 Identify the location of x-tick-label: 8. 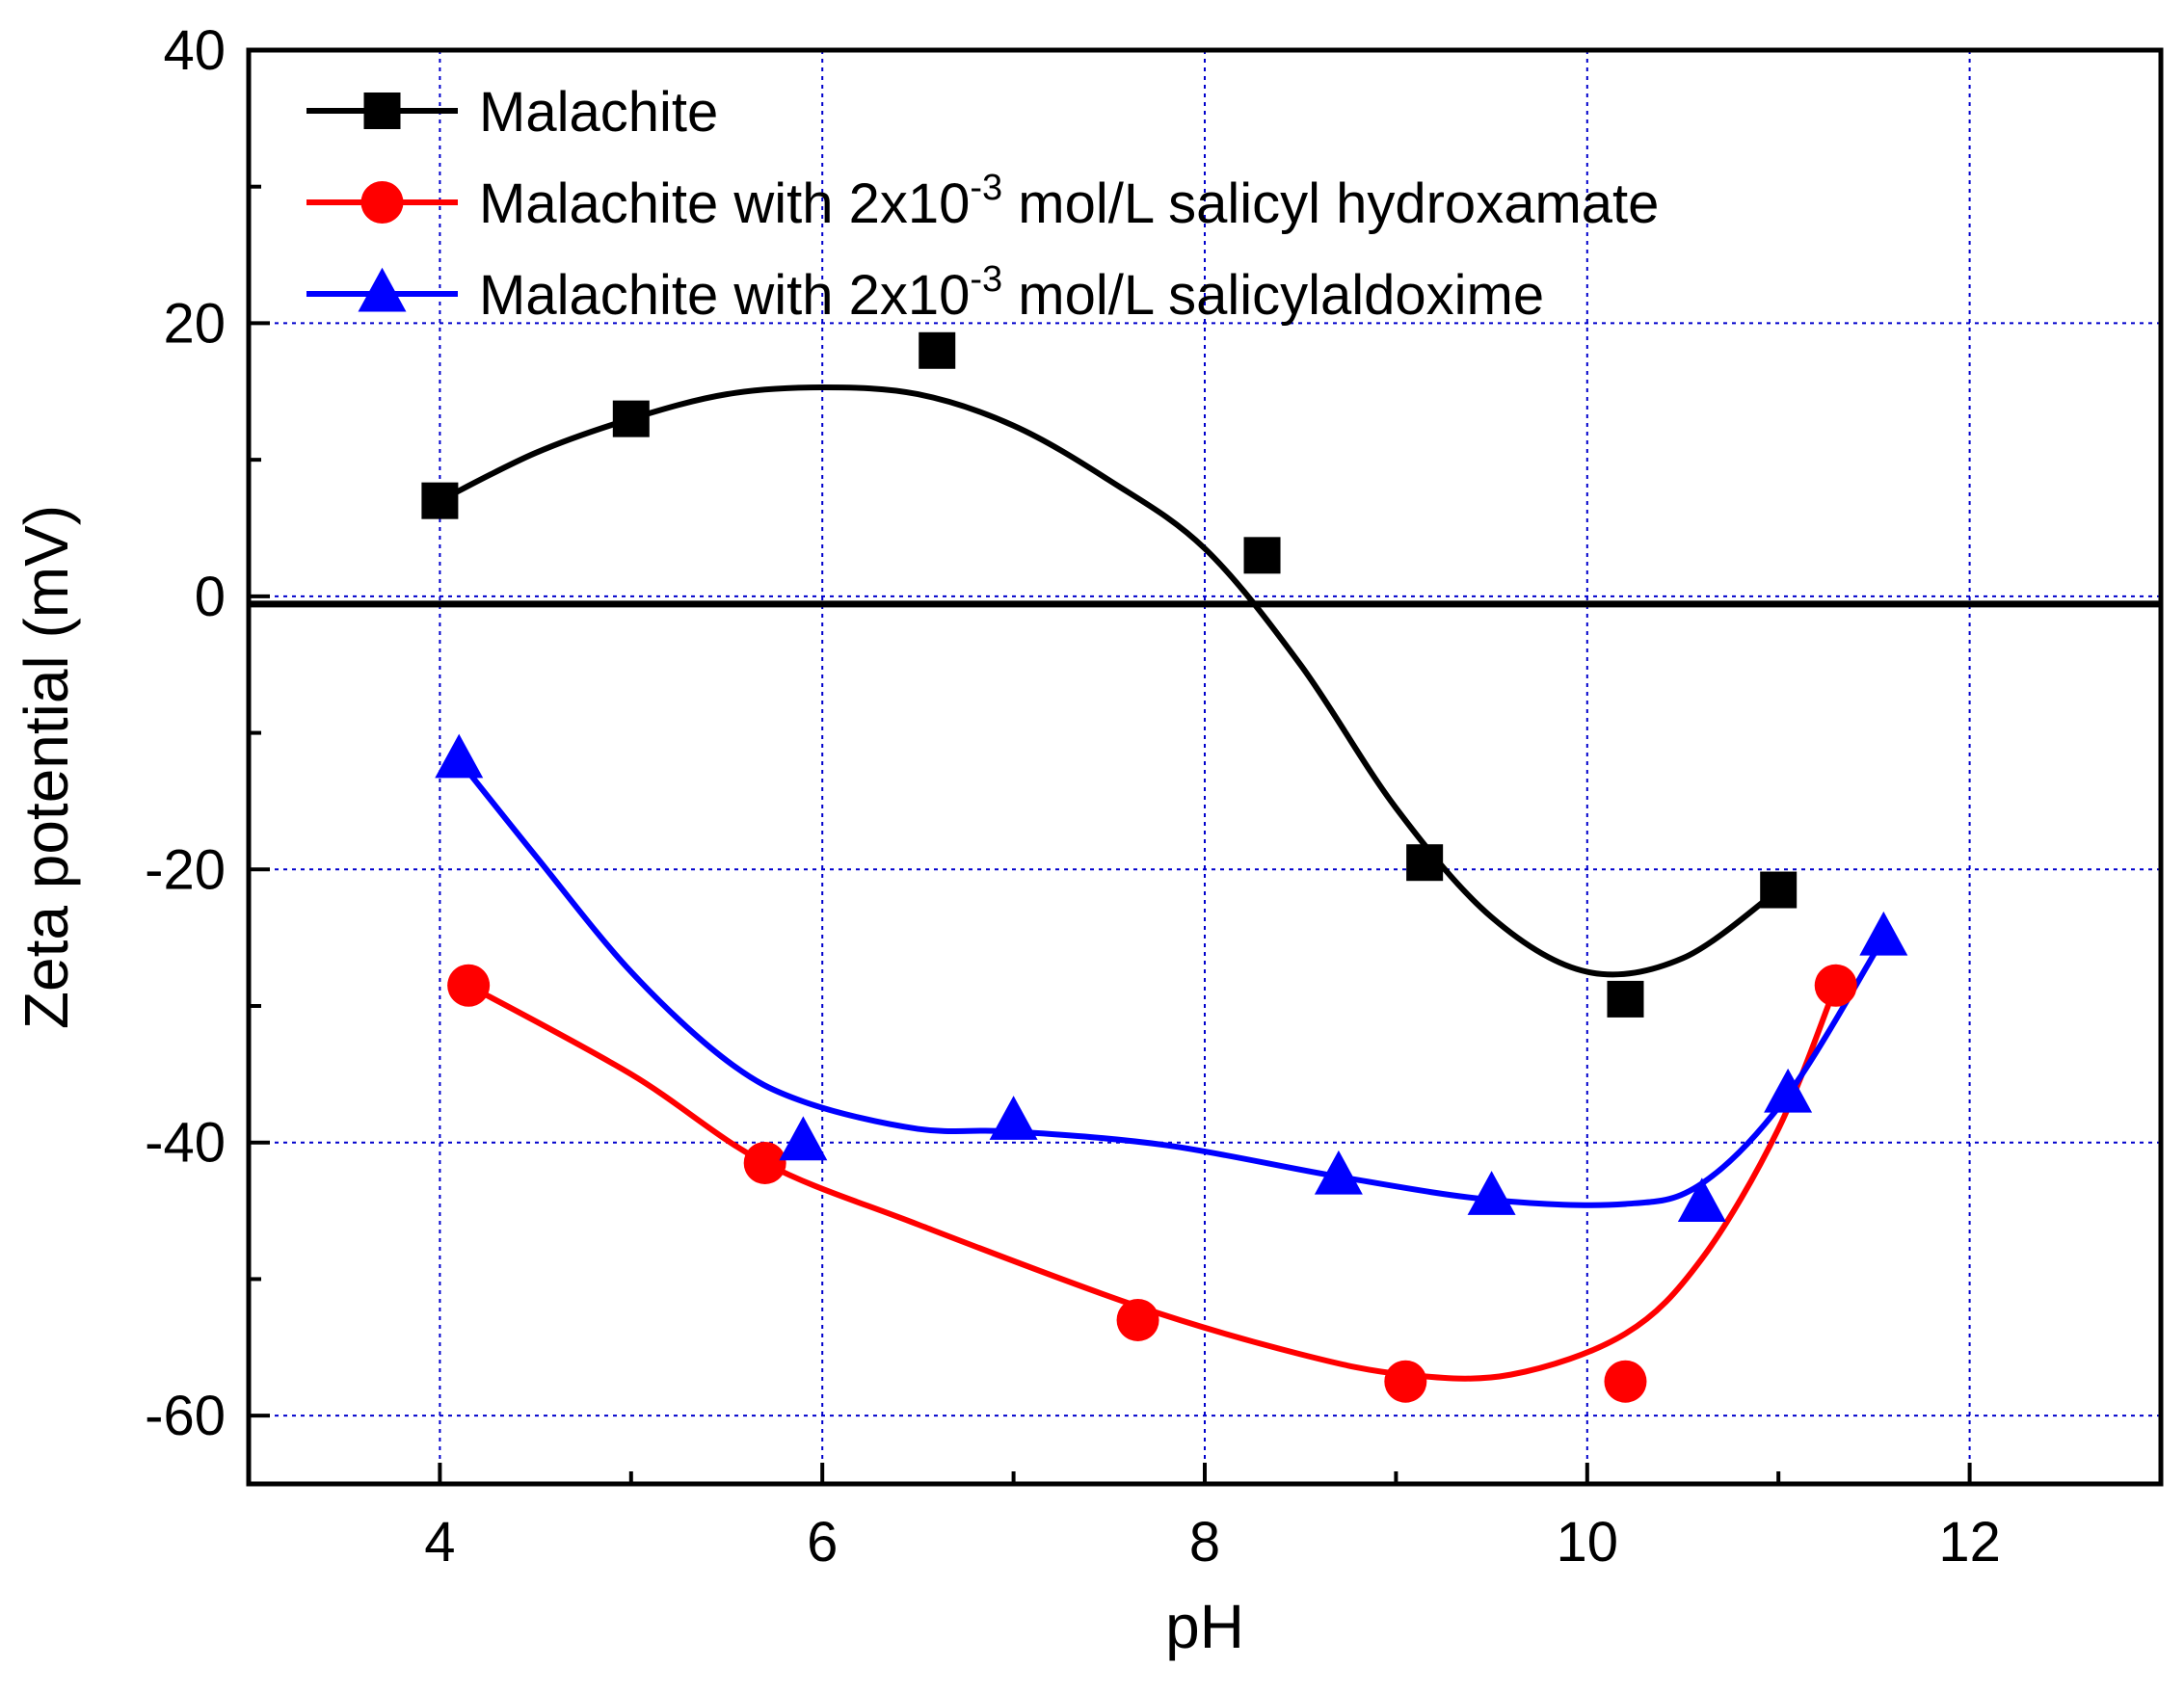
(1205, 1542).